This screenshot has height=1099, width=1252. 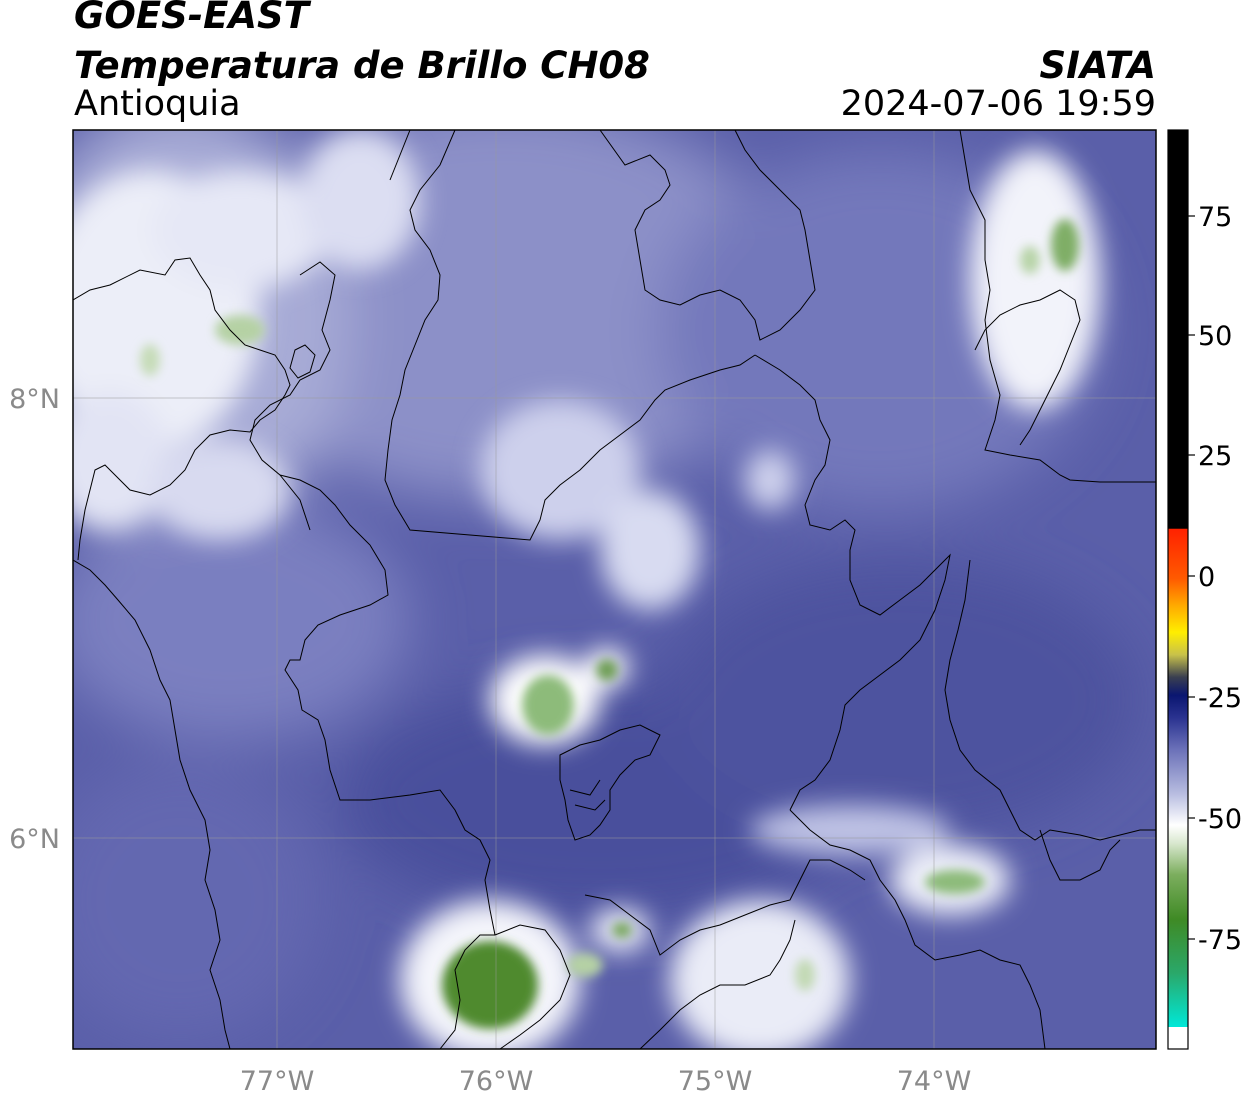 I want to click on colorbar-label-25: 25, so click(x=1215, y=456).